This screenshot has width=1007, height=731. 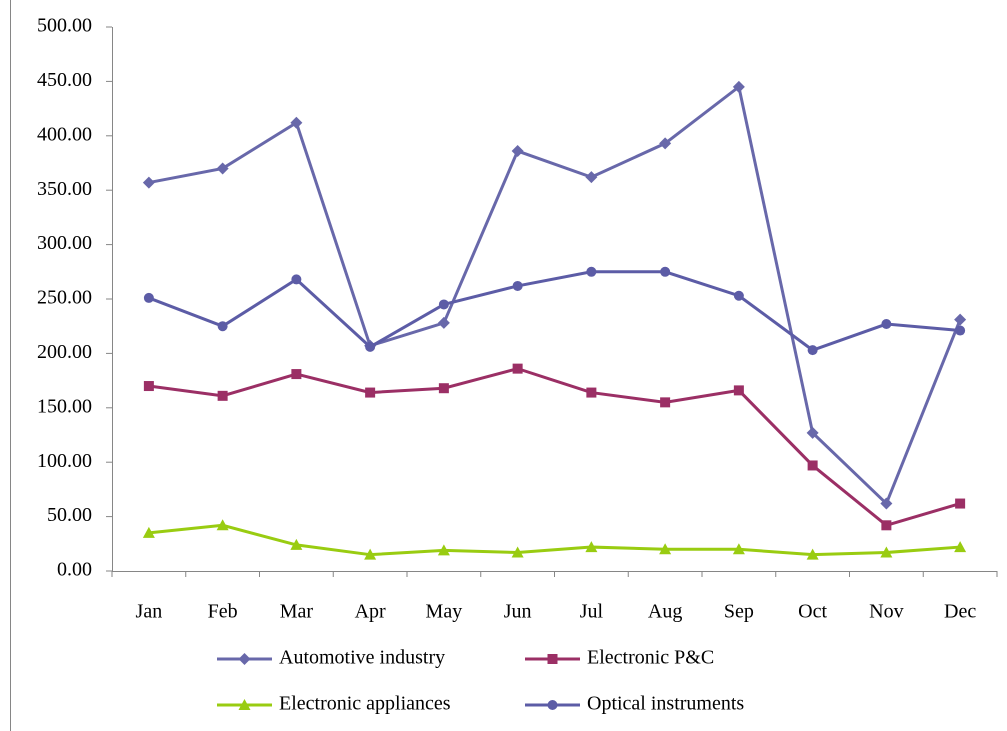 I want to click on x-tick-label: Aug, so click(x=665, y=612).